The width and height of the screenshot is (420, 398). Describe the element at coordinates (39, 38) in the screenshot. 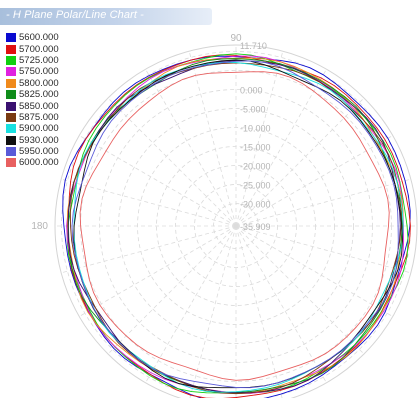

I see `legend-label: 5600.000` at that location.